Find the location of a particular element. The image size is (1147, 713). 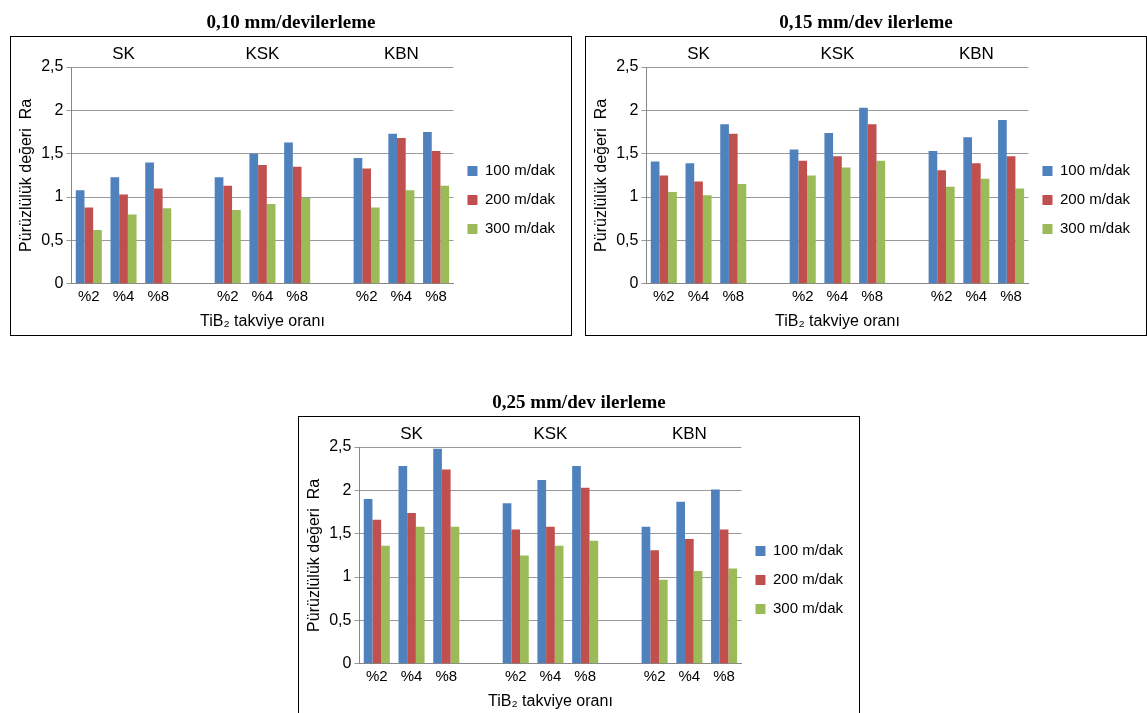

y-tick-label: 0 is located at coordinates (59, 283).